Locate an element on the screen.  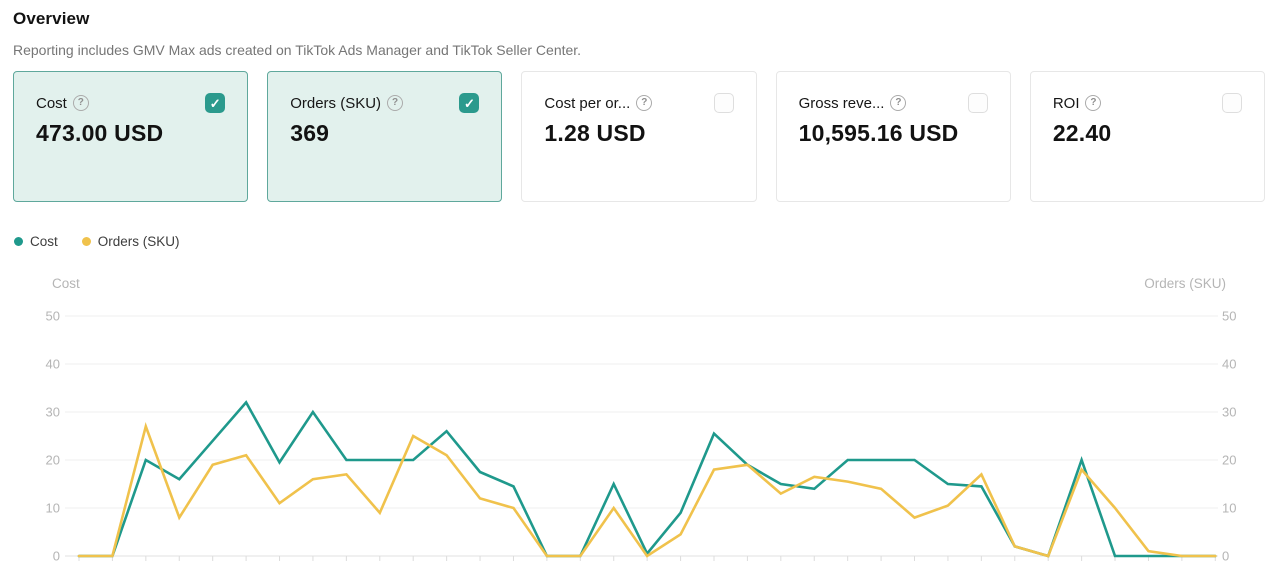
card-header: Cost per or... ? ✓ is located at coordinates (639, 103).